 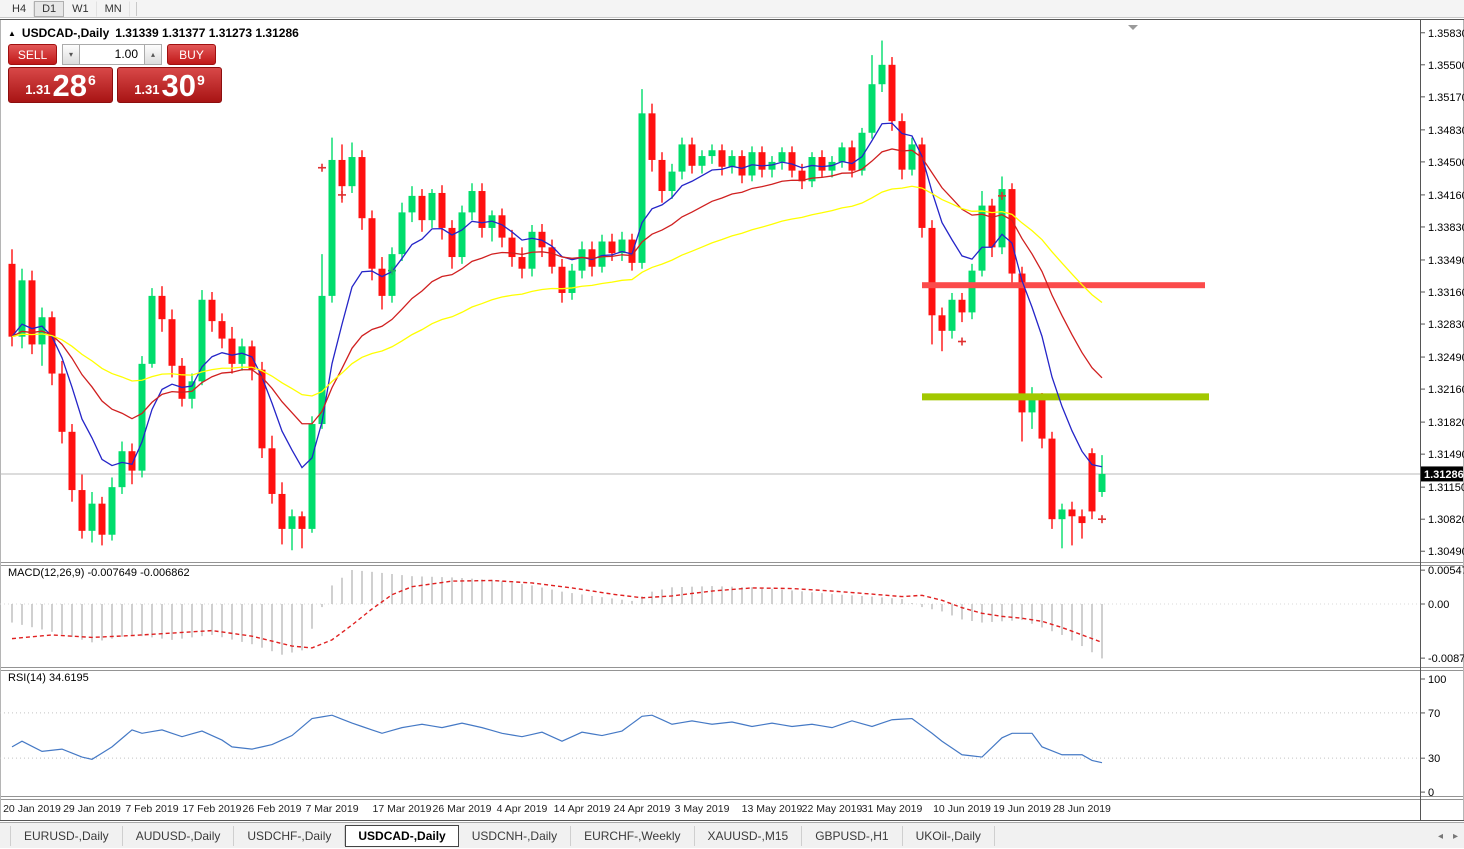 What do you see at coordinates (1446, 552) in the screenshot?
I see `svg-text: 1.30490` at bounding box center [1446, 552].